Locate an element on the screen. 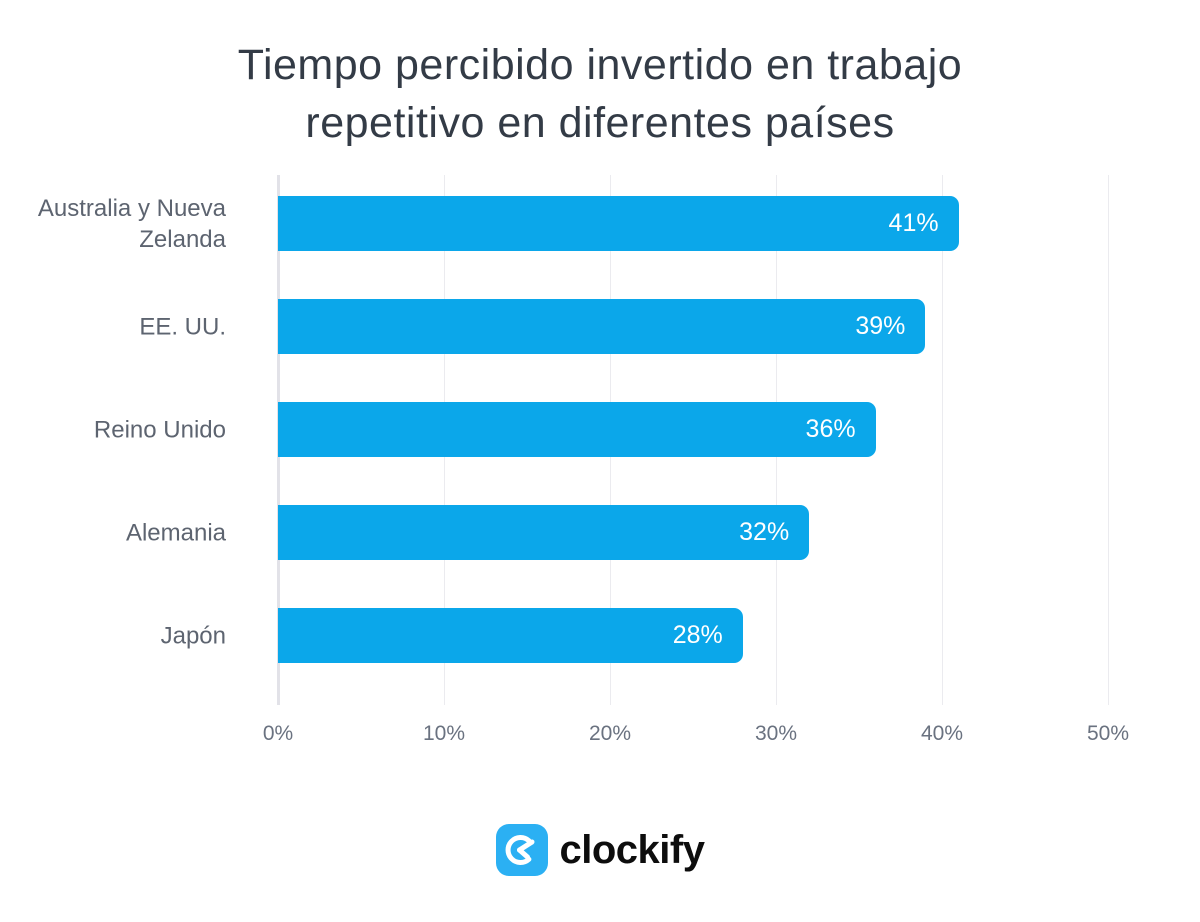 This screenshot has width=1200, height=922. brand-logo: clockify is located at coordinates (600, 850).